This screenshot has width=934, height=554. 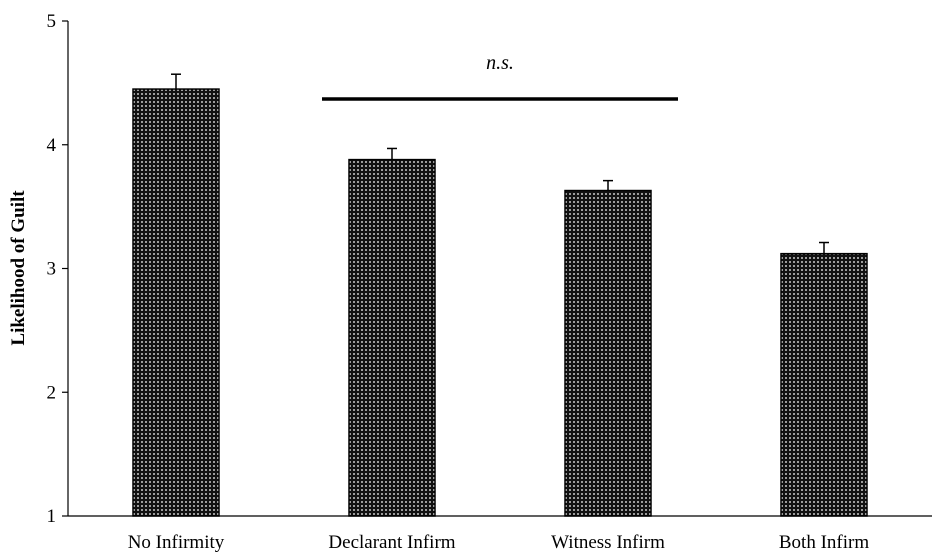 I want to click on y-axis: 1 2 3 4 5, so click(x=58, y=269).